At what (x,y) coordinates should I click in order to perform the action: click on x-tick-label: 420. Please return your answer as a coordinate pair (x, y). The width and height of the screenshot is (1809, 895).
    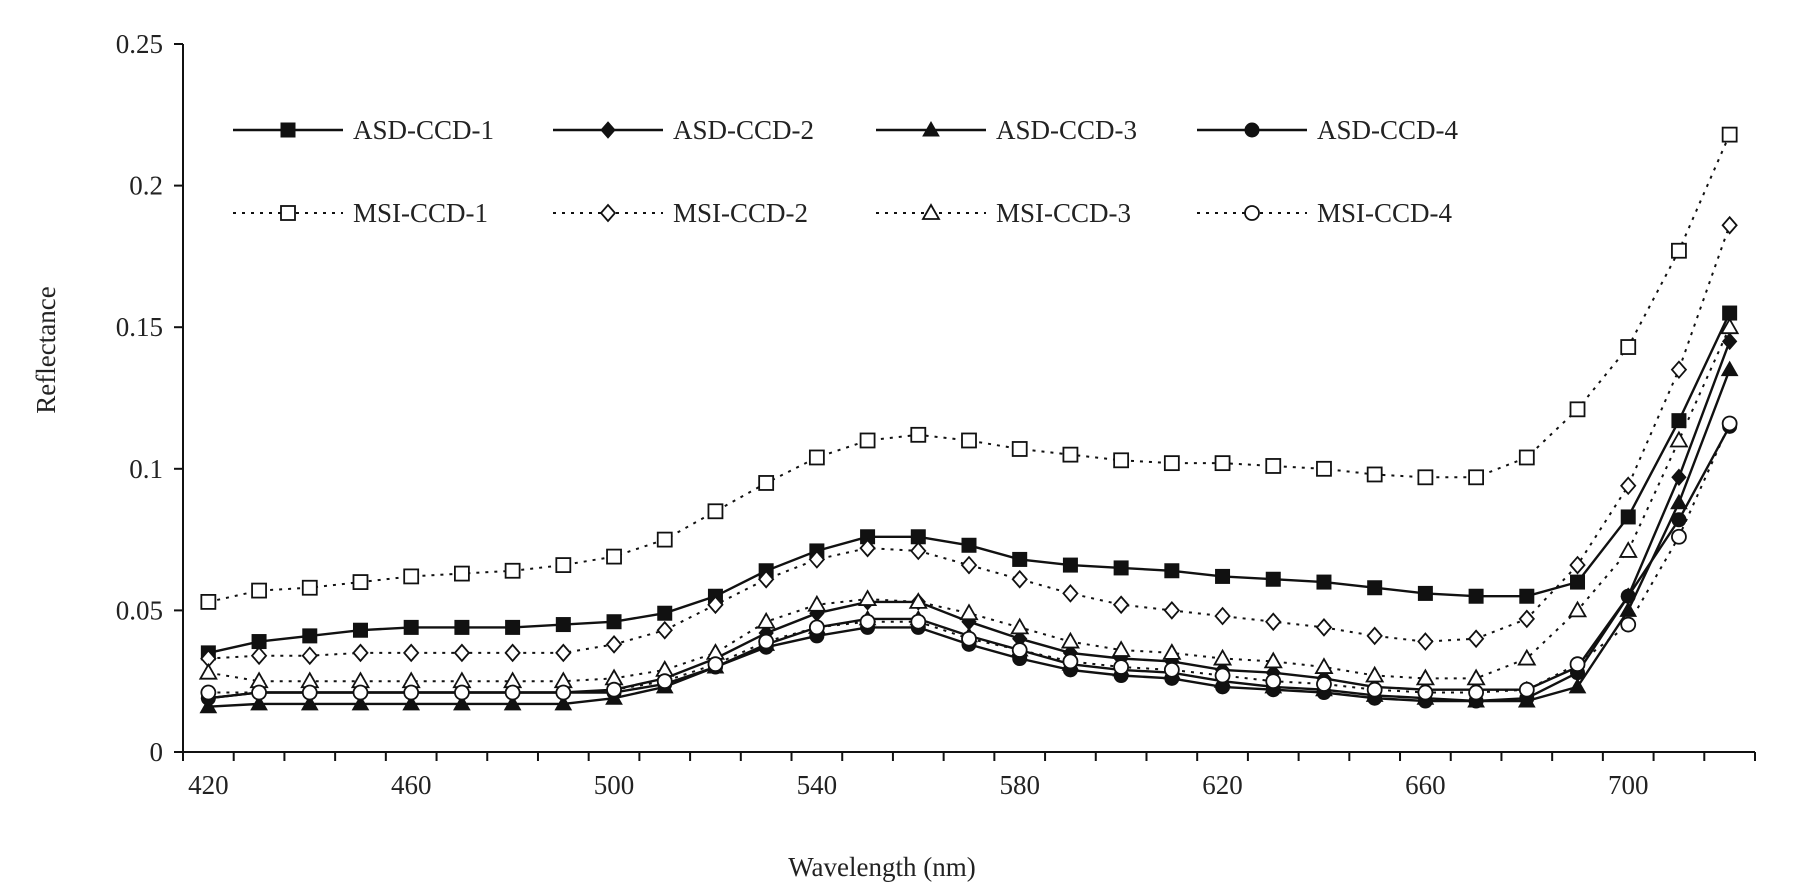
    Looking at the image, I should click on (208, 785).